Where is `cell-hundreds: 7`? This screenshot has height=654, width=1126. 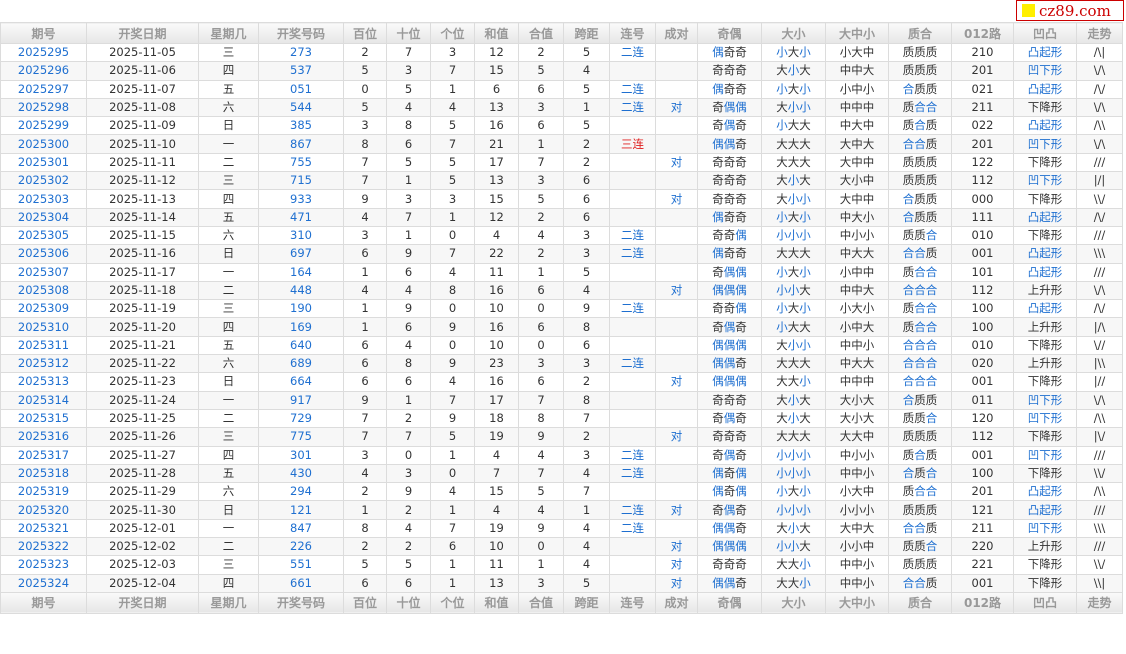
cell-hundreds: 7 is located at coordinates (365, 162).